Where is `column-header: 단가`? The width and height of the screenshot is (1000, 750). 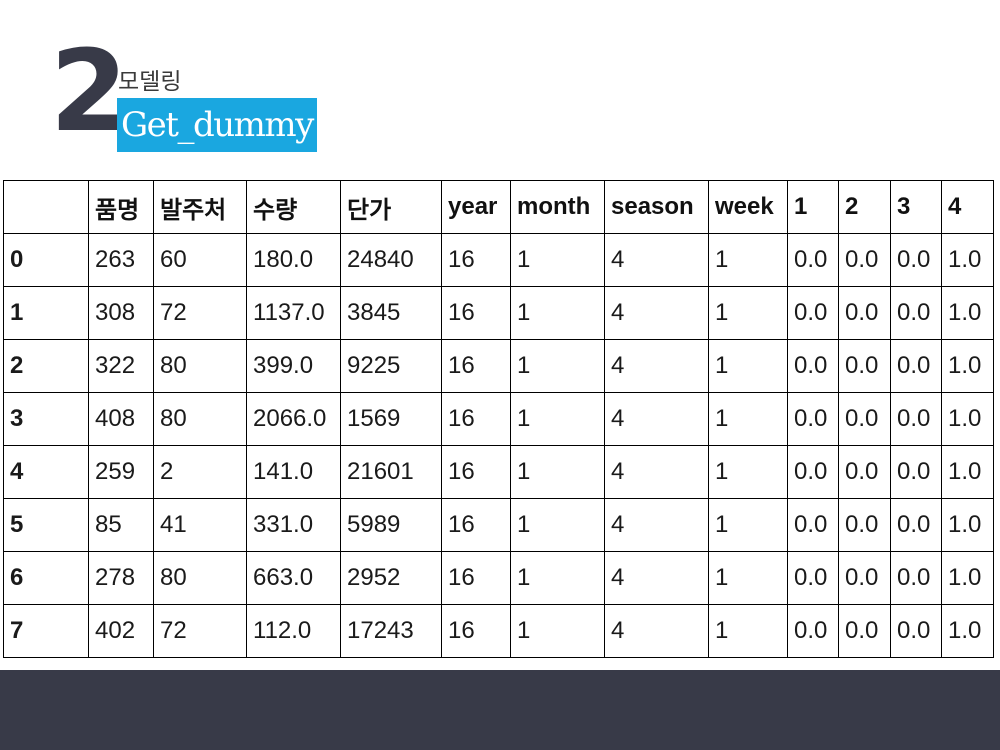 column-header: 단가 is located at coordinates (391, 207).